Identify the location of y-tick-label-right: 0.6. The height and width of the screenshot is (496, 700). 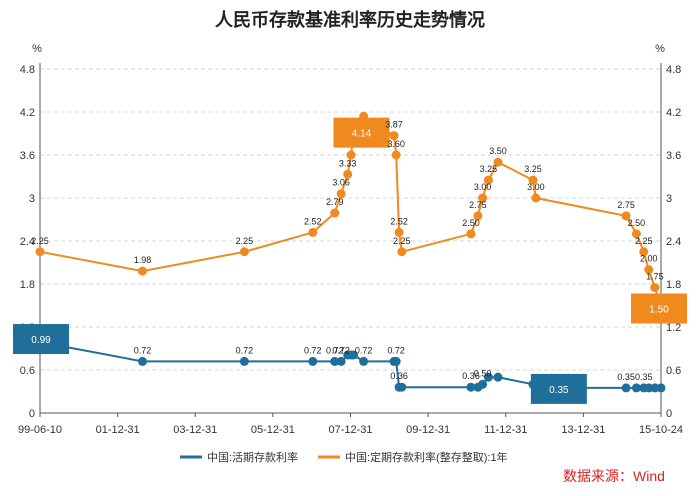
(673, 371).